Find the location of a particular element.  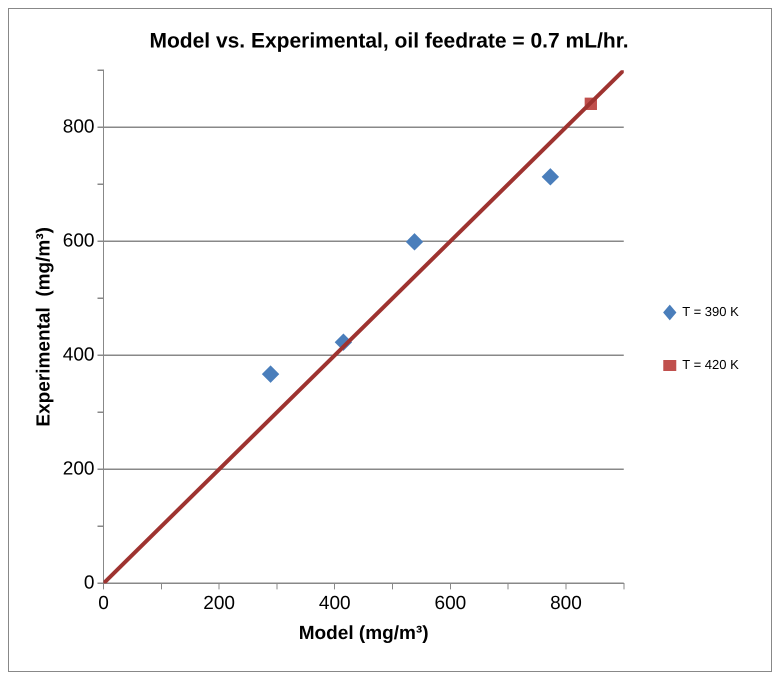

x-tick-label: 800 is located at coordinates (566, 603).